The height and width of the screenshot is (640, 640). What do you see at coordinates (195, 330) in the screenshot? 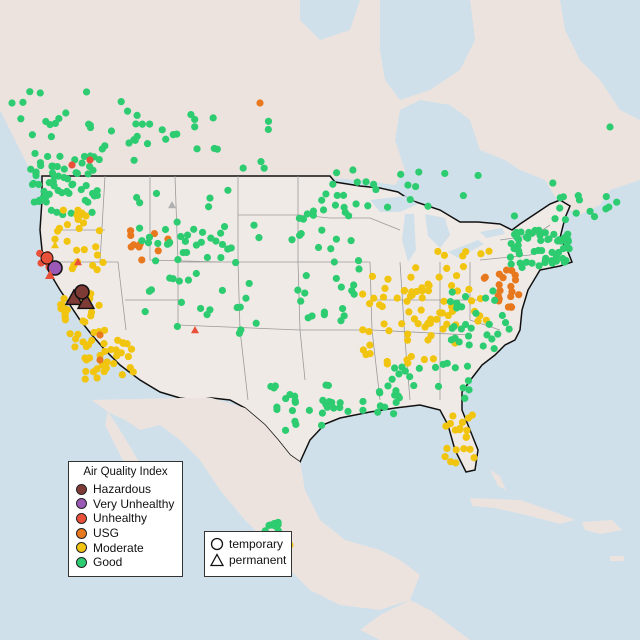
I see `monitor-point-permanent` at bounding box center [195, 330].